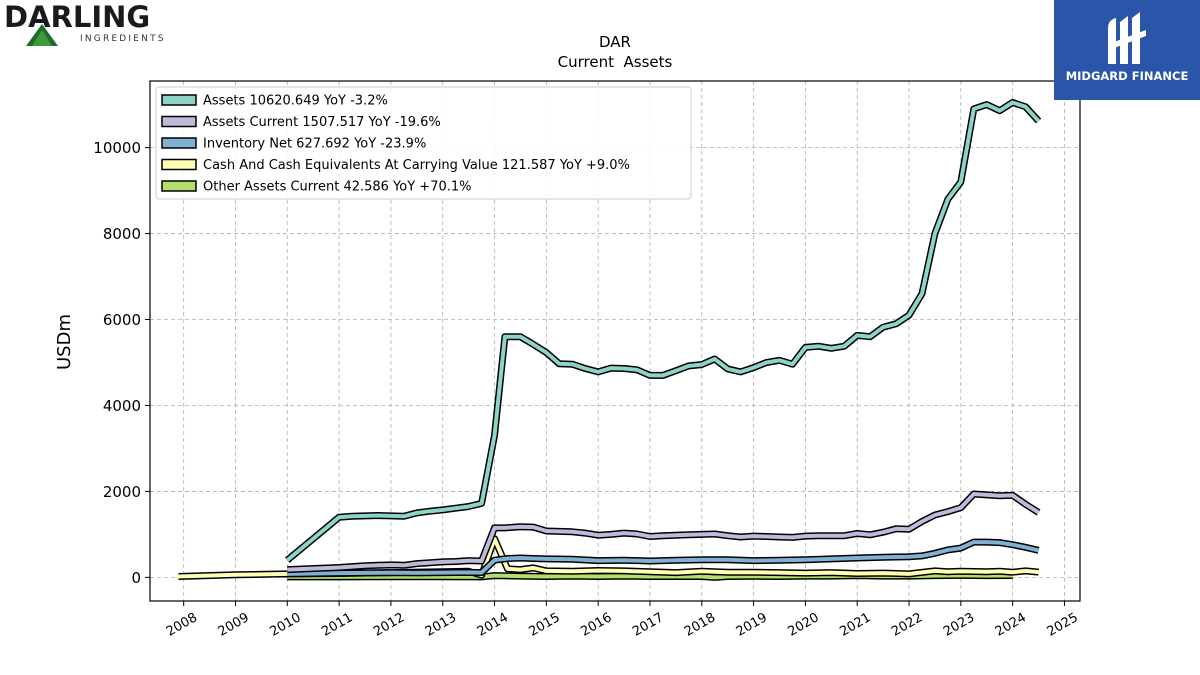 The height and width of the screenshot is (675, 1200). I want to click on legend-entry: Assets Current 1507.517 YoY -19.6%, so click(322, 122).